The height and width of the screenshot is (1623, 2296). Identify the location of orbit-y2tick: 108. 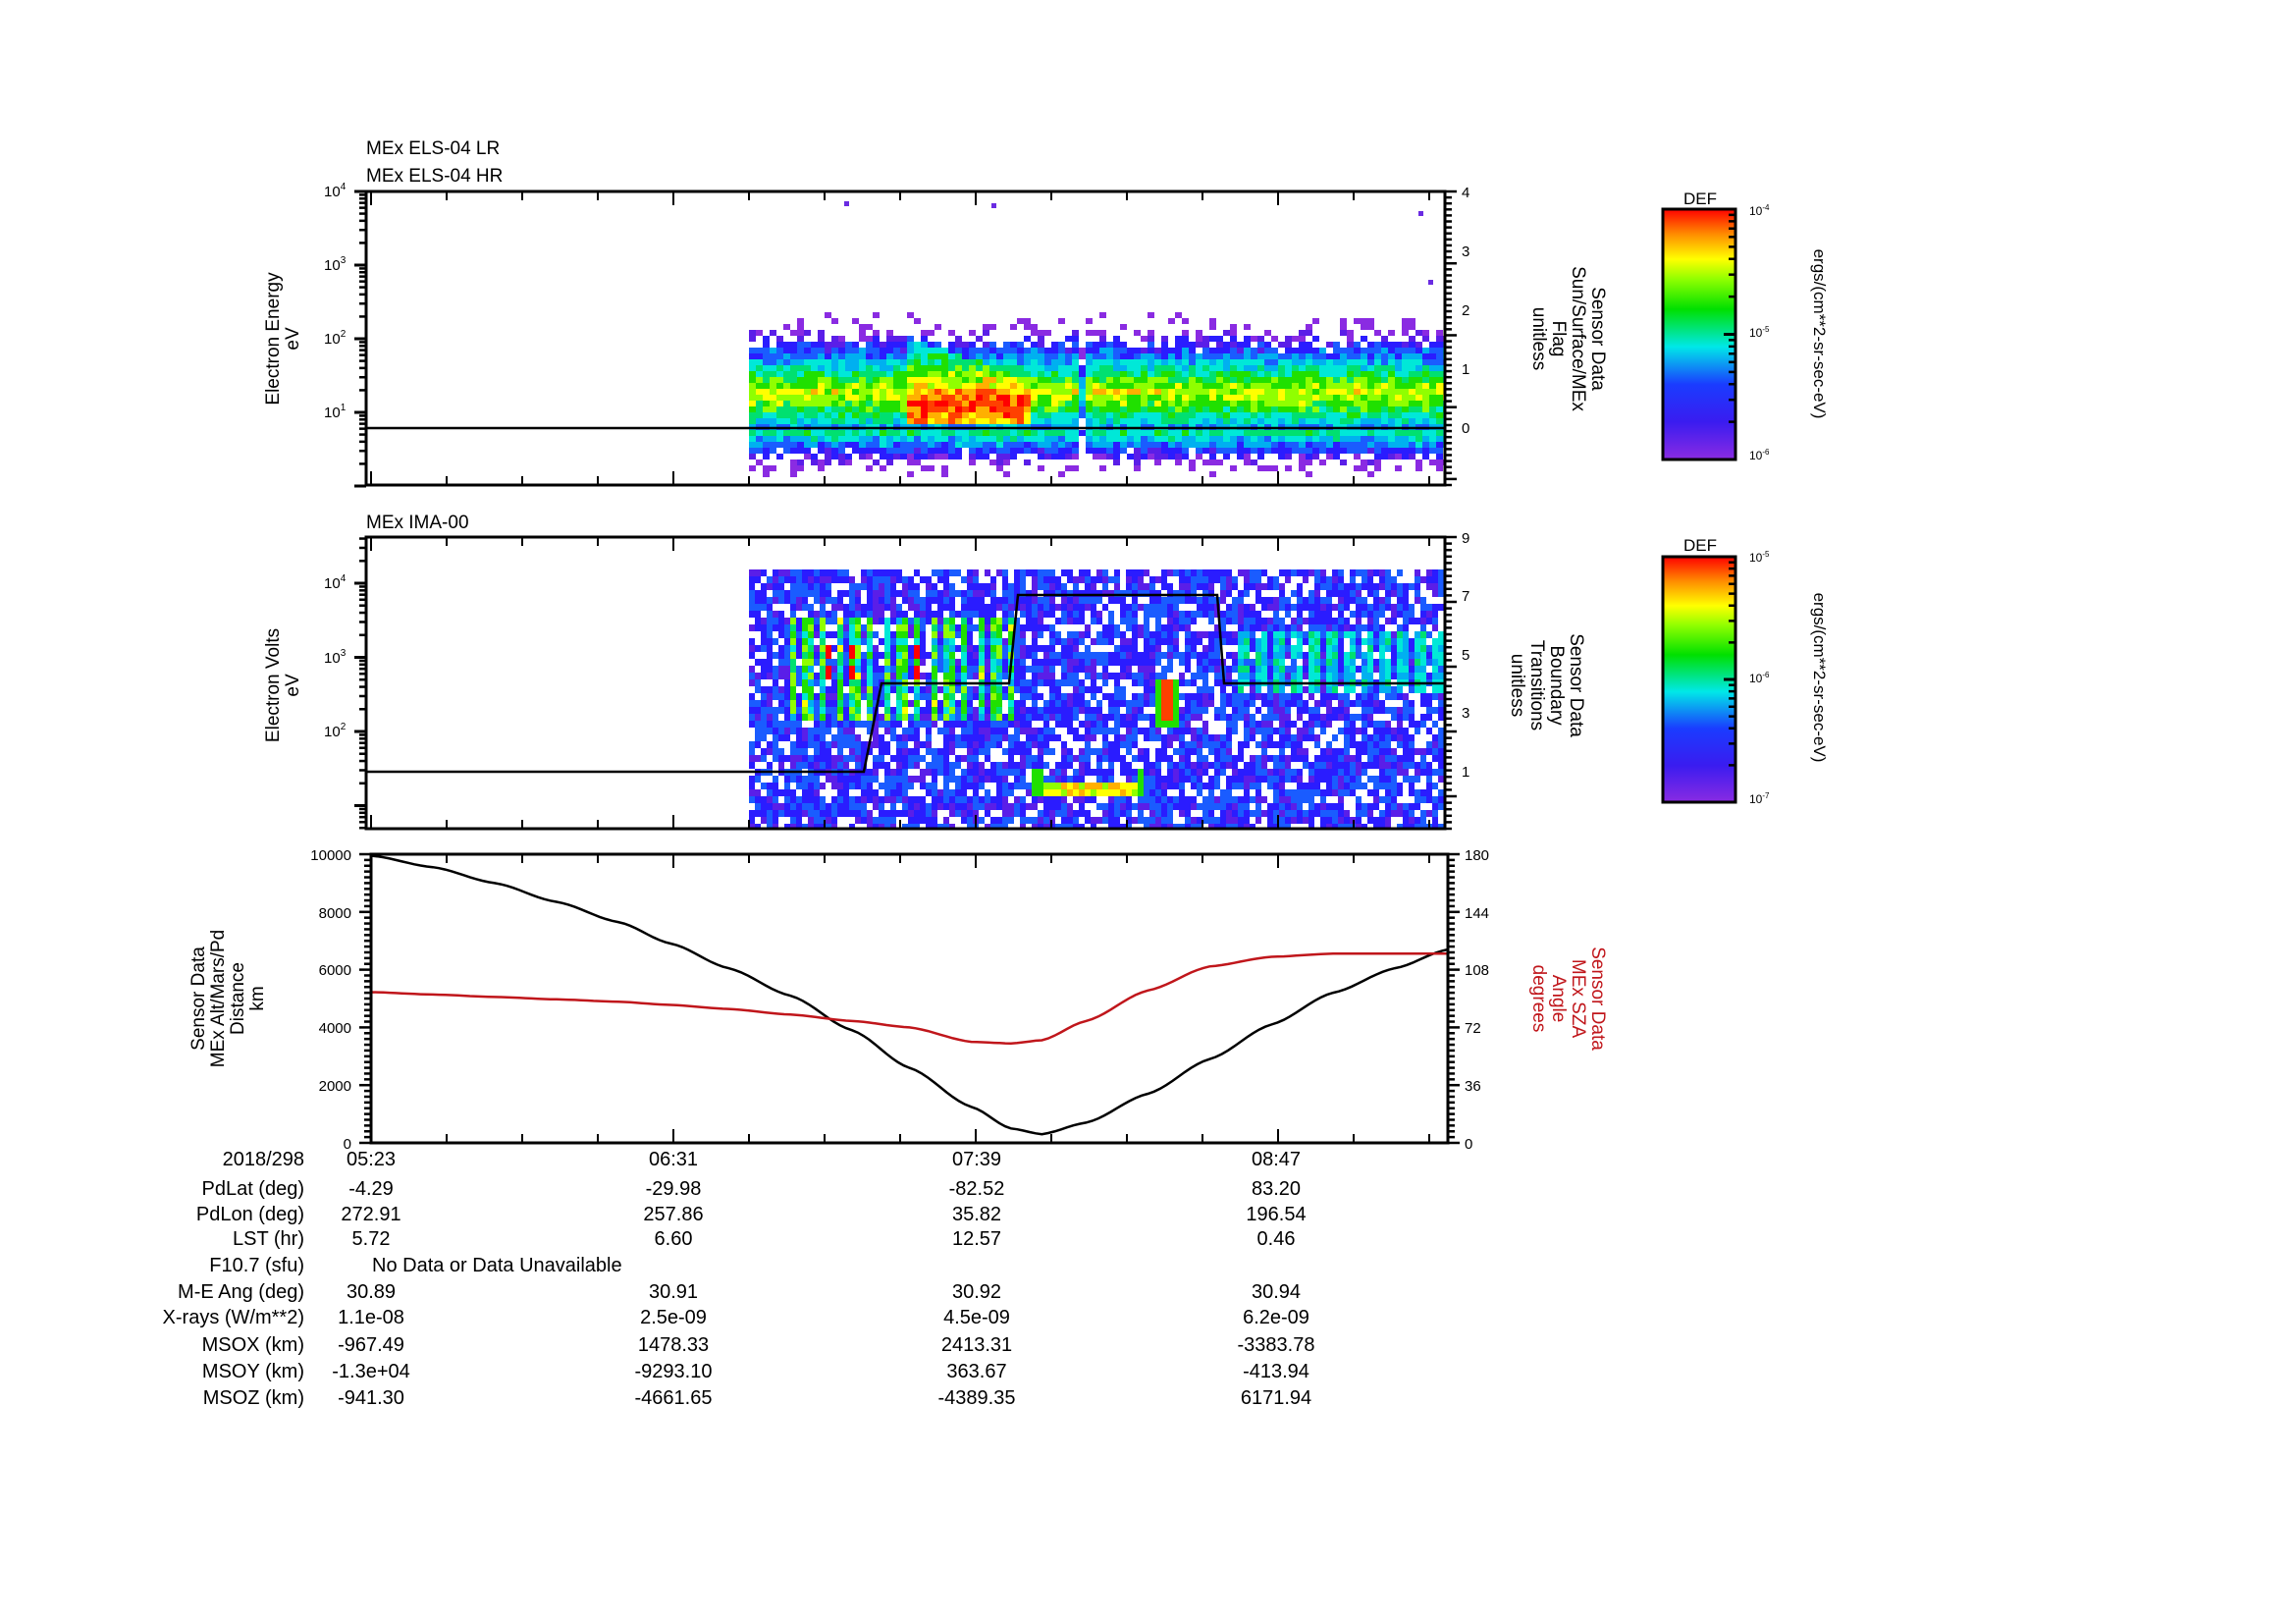
(1477, 970).